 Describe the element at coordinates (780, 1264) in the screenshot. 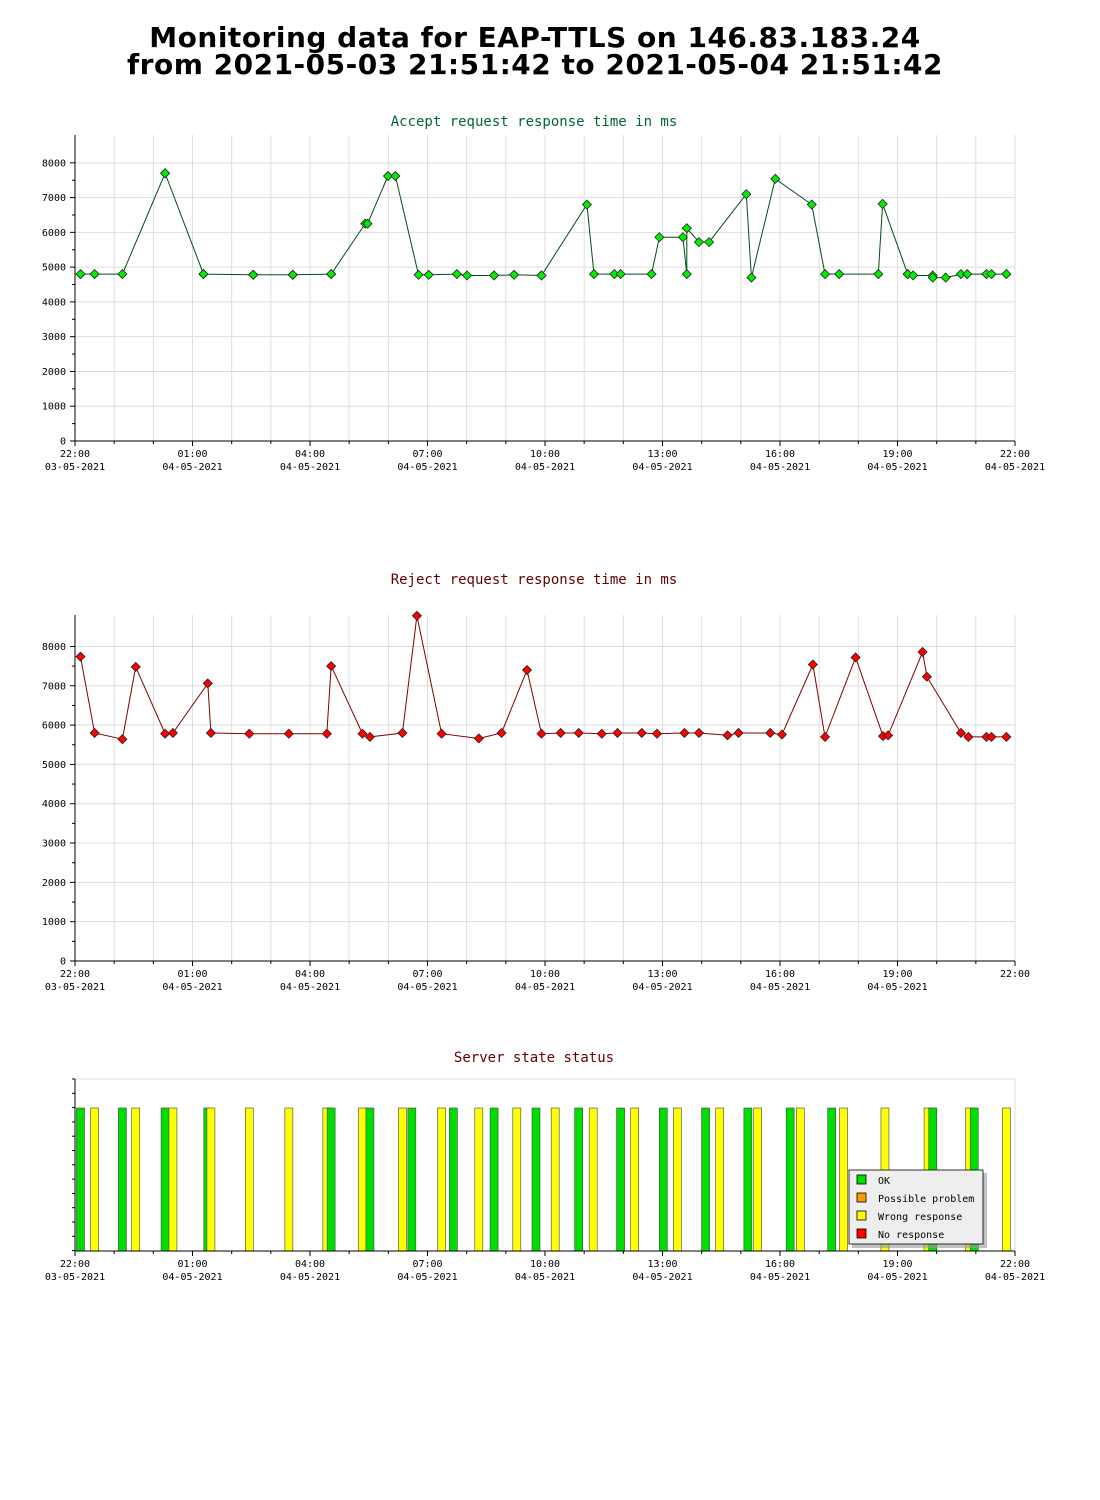

I see `x-tick-label-time: 16:00` at that location.